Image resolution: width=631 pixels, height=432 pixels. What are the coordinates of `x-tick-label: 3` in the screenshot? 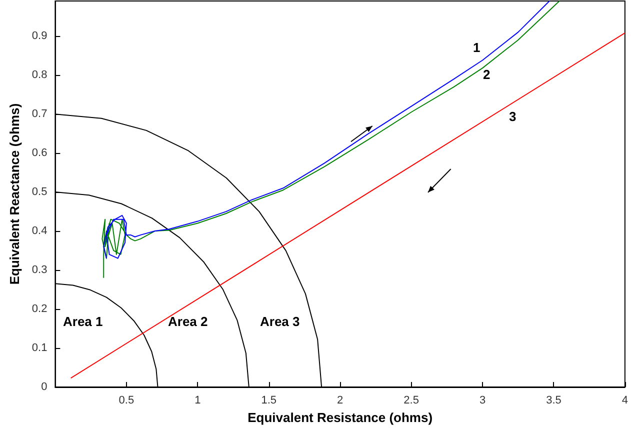 It's located at (482, 400).